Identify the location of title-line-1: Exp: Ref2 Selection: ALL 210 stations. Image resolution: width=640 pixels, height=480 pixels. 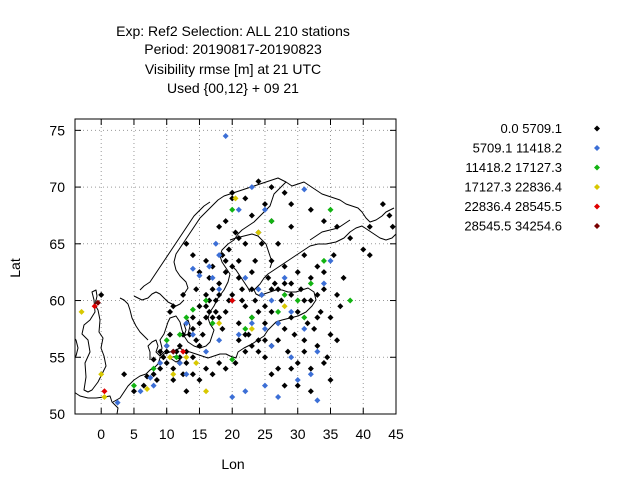
(233, 31).